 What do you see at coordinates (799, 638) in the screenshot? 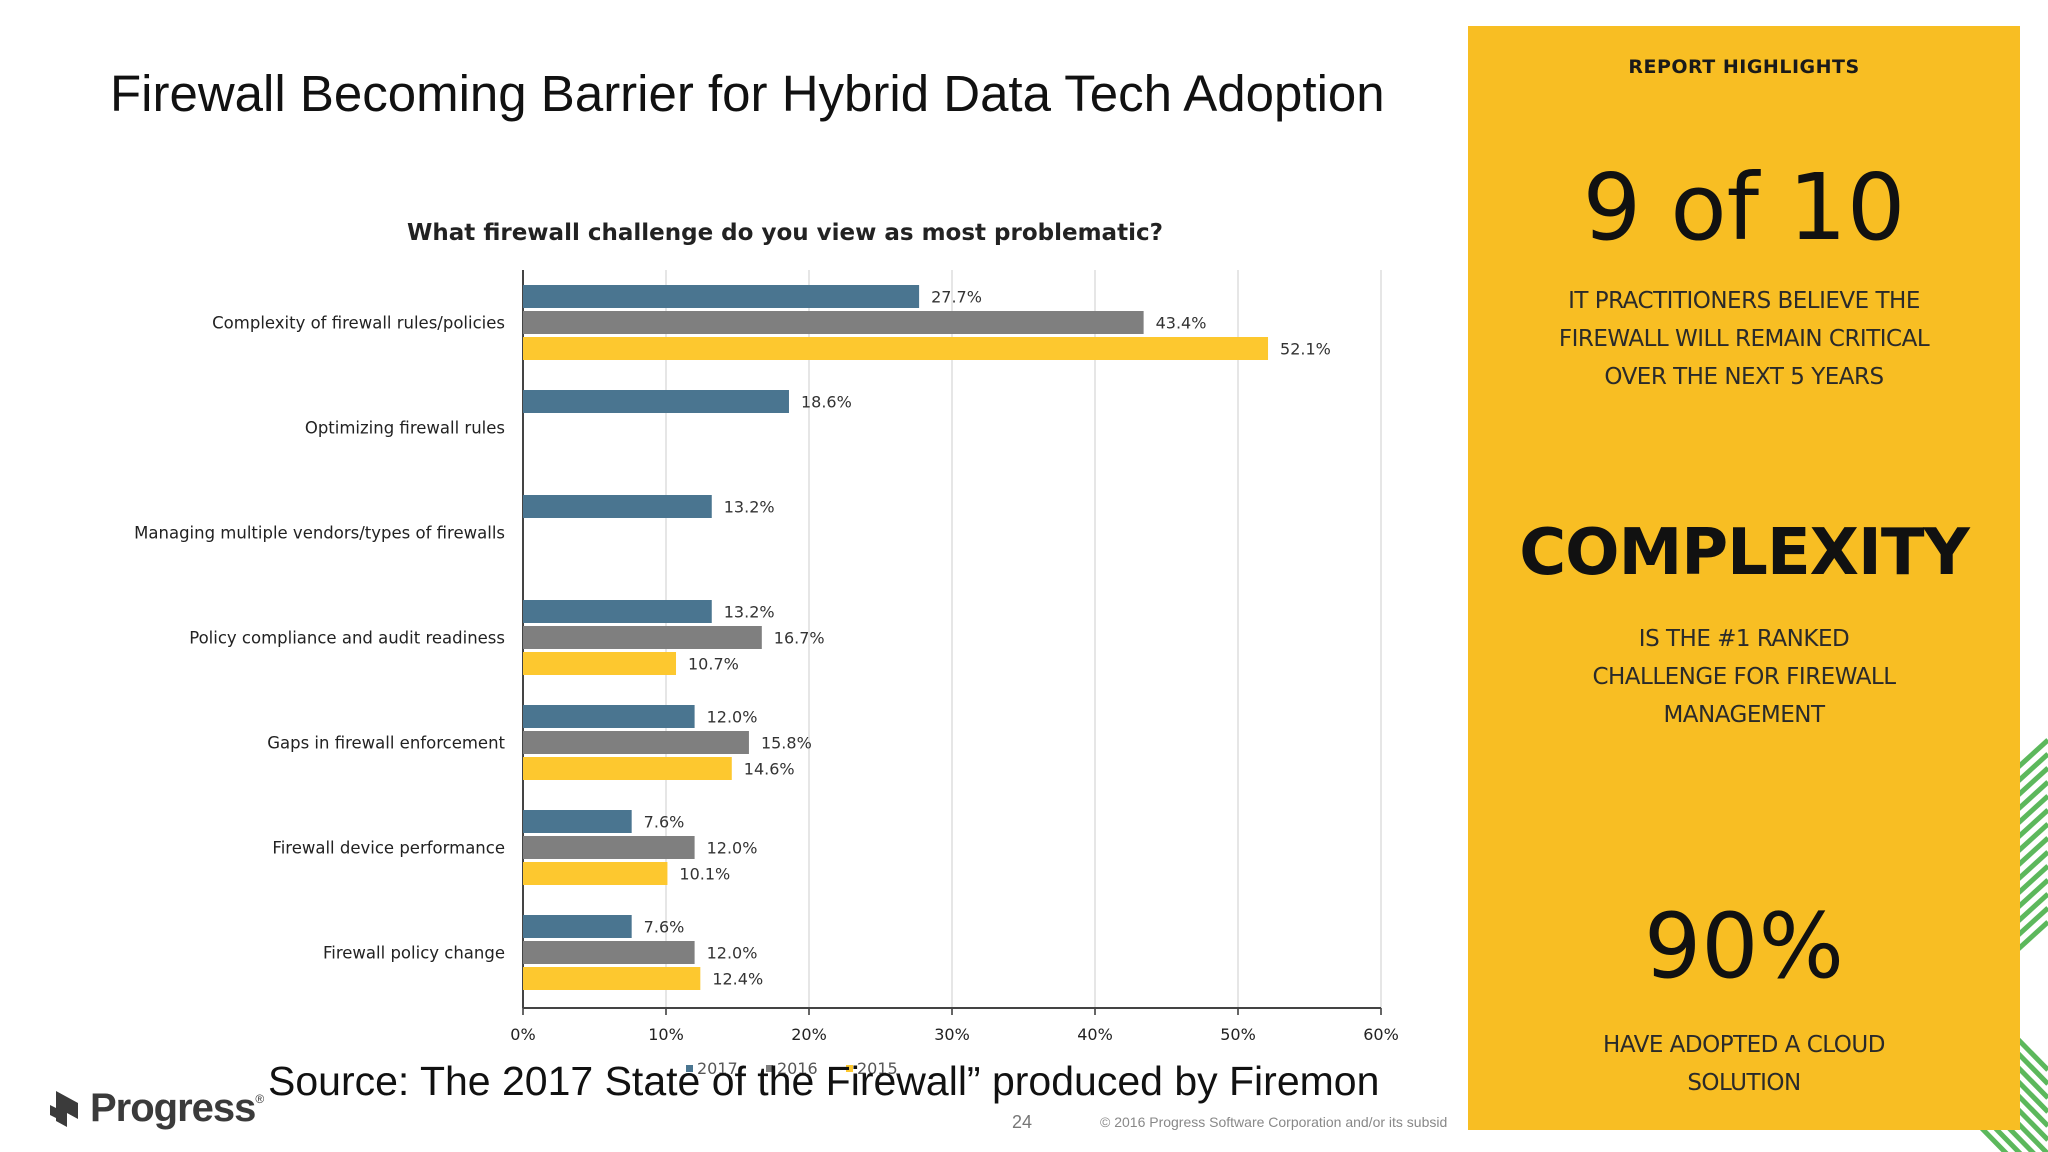
I see `data-label: 16.7%` at bounding box center [799, 638].